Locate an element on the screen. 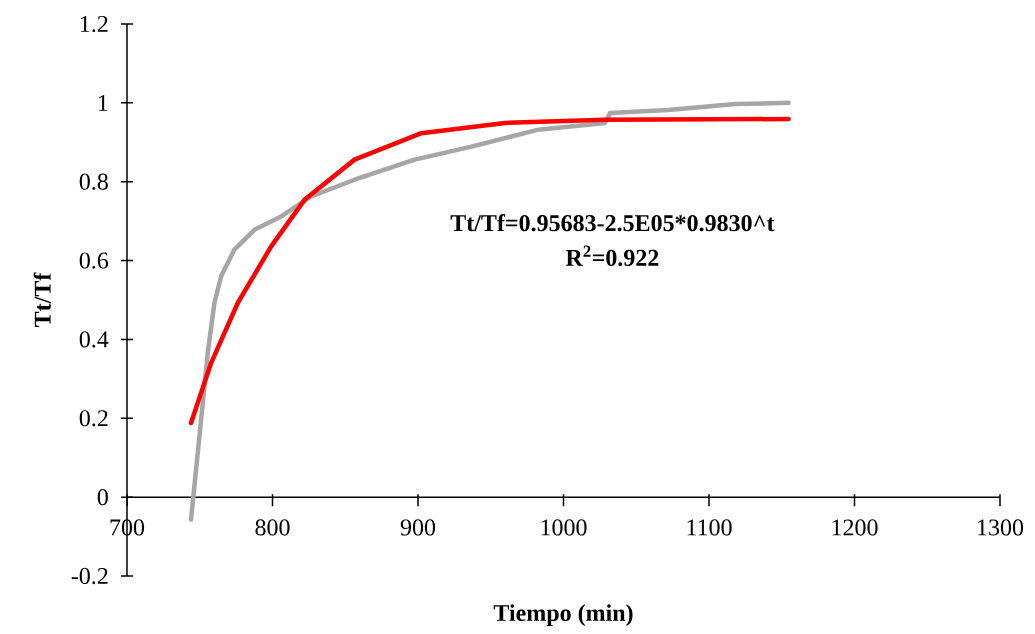  y-tick-label: 1 is located at coordinates (103, 102).